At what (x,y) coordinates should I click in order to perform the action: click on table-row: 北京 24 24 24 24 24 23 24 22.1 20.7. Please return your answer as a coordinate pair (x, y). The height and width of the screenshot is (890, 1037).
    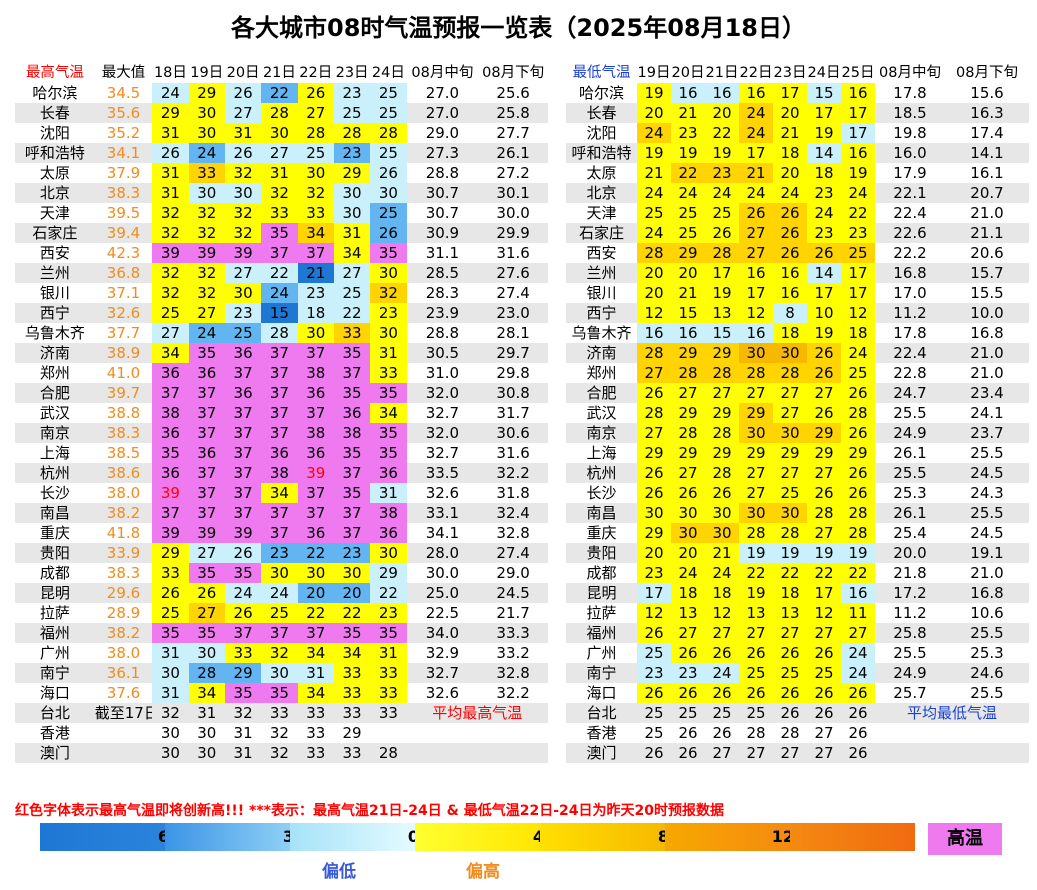
    Looking at the image, I should click on (797, 193).